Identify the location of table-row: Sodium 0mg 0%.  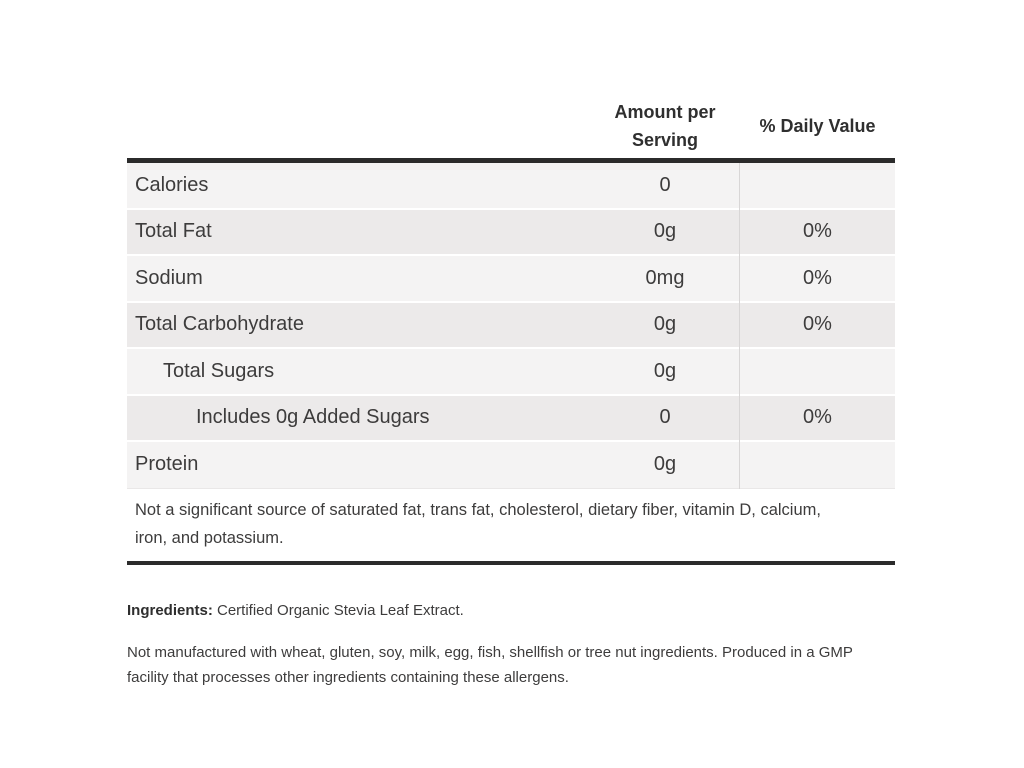
(511, 279).